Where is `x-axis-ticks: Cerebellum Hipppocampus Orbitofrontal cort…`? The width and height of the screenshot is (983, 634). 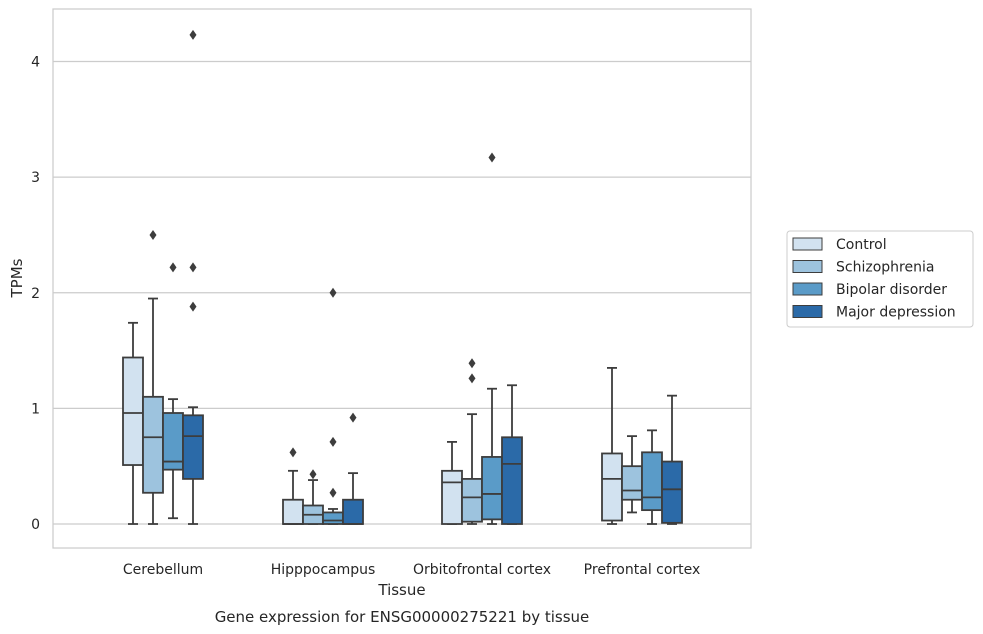
x-axis-ticks: Cerebellum Hipppocampus Orbitofrontal cort… is located at coordinates (411, 570).